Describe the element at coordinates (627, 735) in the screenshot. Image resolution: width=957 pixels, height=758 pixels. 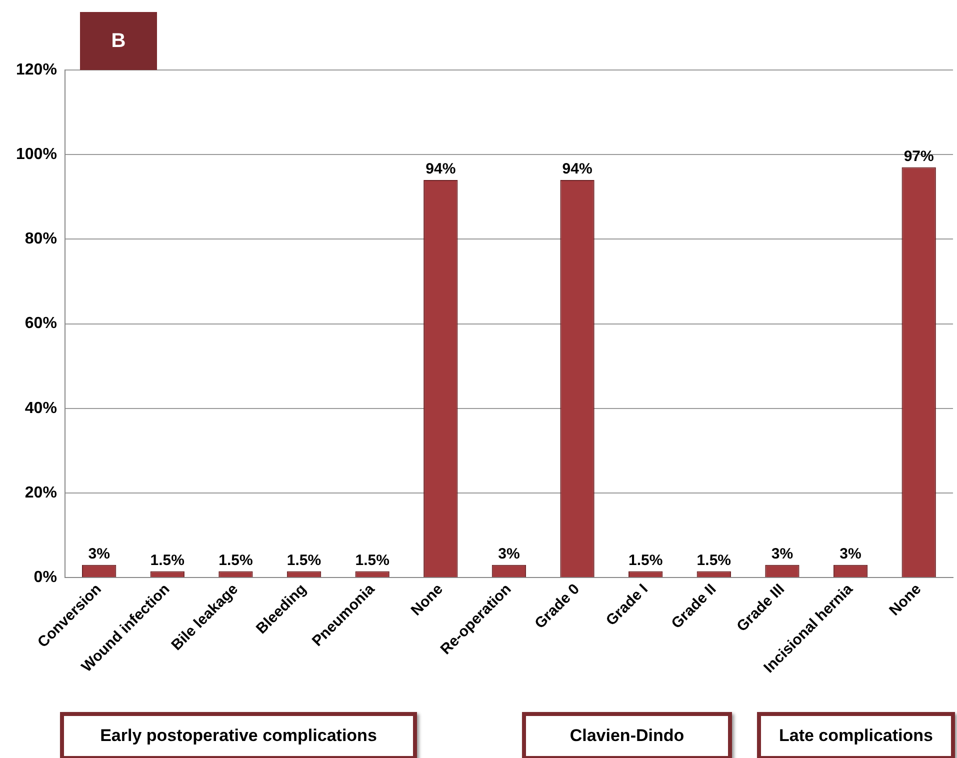
I see `text: Clavien-Dindo` at that location.